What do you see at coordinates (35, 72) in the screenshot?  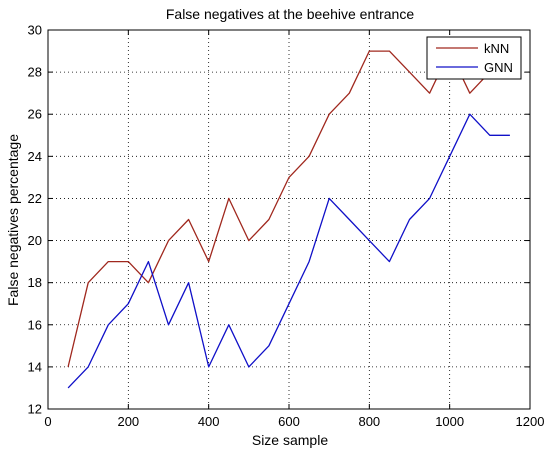 I see `y-tick-label: 28` at bounding box center [35, 72].